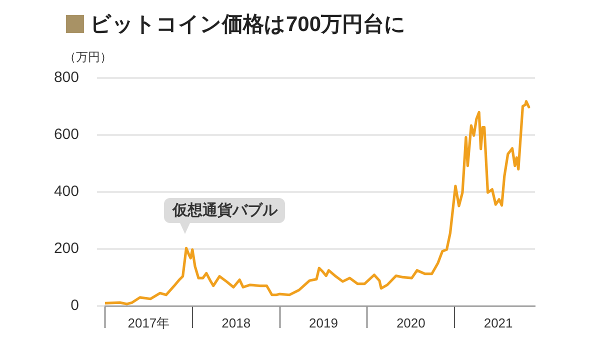 The width and height of the screenshot is (600, 337). Describe the element at coordinates (88, 57) in the screenshot. I see `y-axis-title: （万円）` at that location.